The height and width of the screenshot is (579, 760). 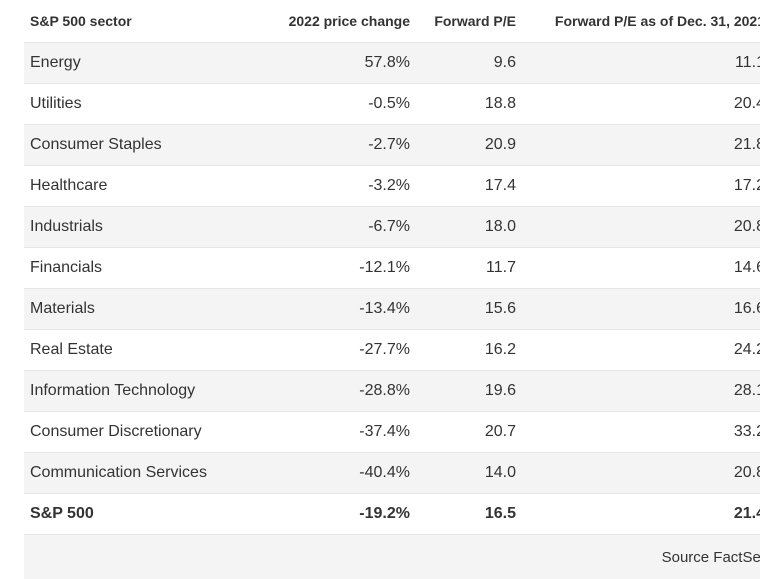 I want to click on price-change-cell: -40.4%, so click(x=331, y=473).